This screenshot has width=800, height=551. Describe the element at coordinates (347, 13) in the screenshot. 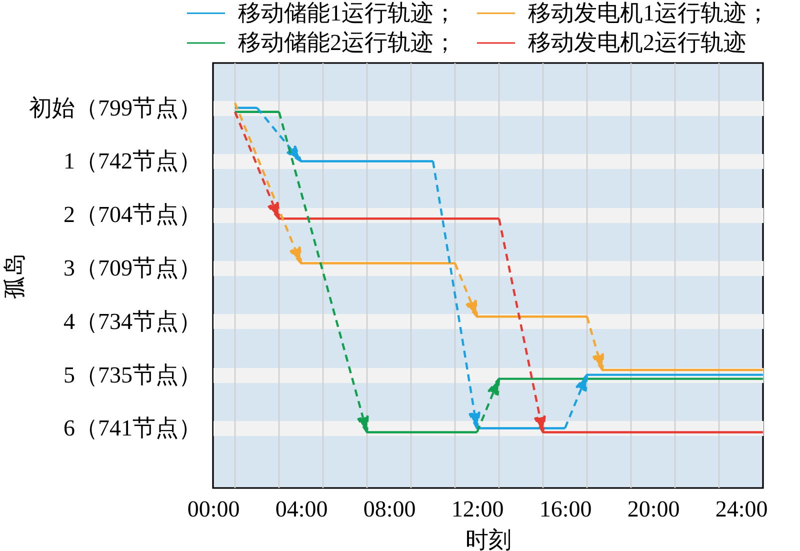

I see `legend-label: 移动储能1运行轨迹；` at that location.